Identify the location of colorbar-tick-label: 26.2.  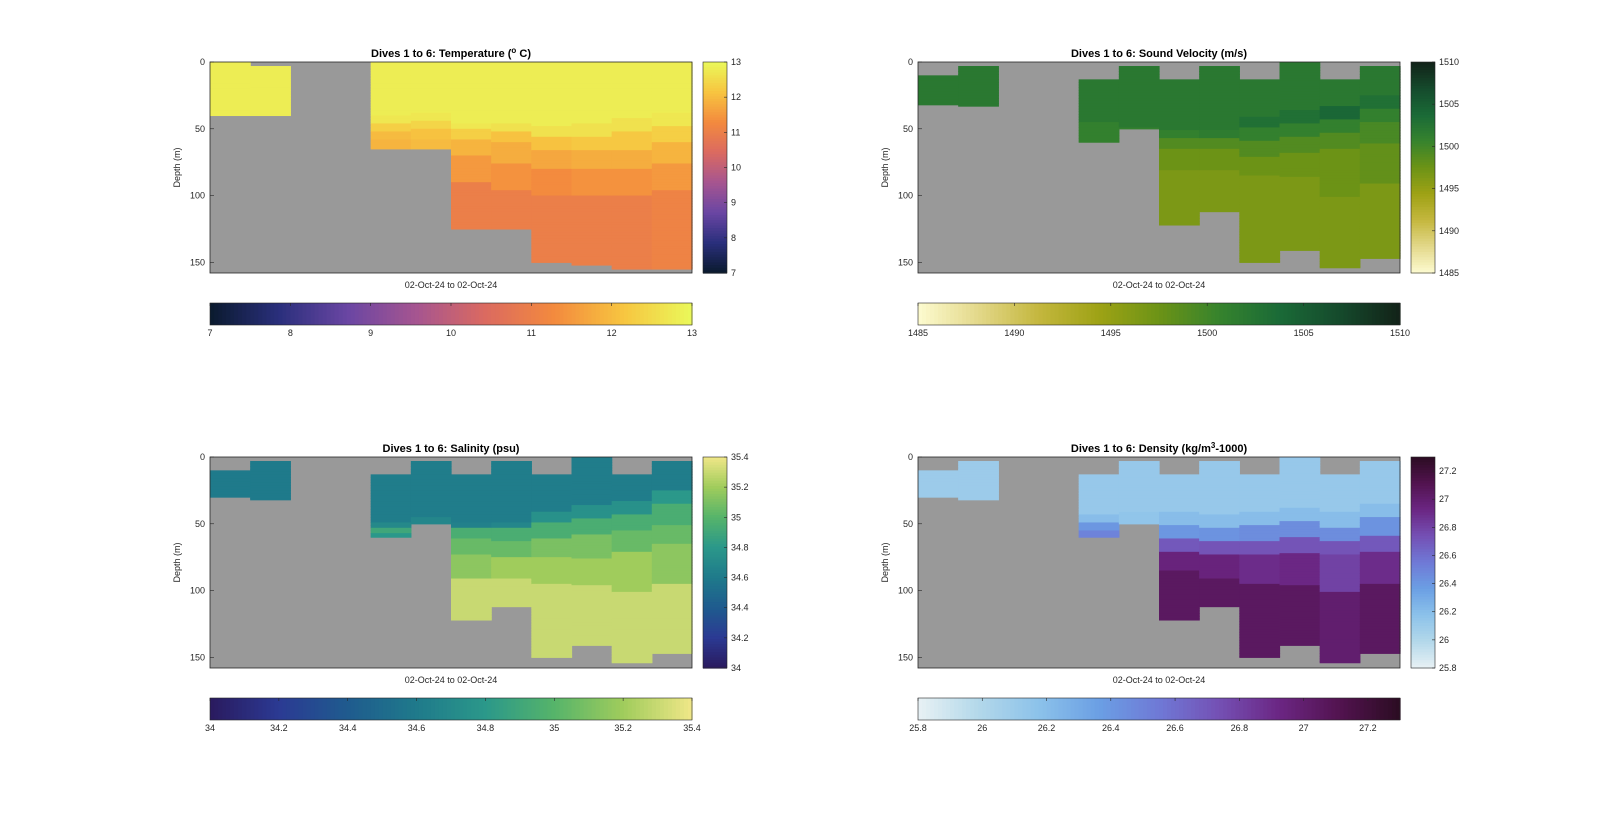
(1047, 728).